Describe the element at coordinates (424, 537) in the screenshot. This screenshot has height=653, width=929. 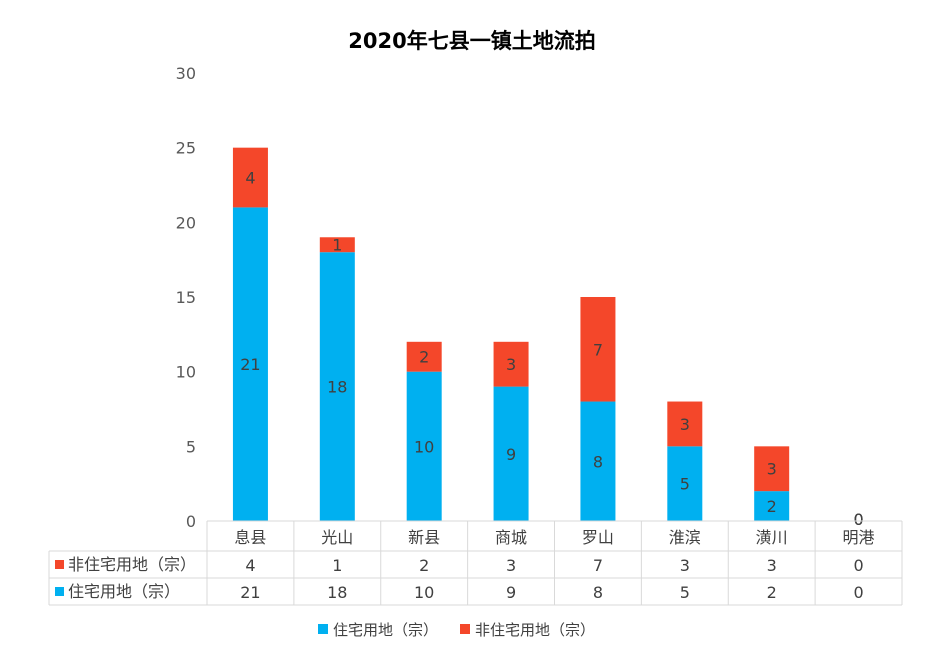
I see `category-label-2: 新县` at that location.